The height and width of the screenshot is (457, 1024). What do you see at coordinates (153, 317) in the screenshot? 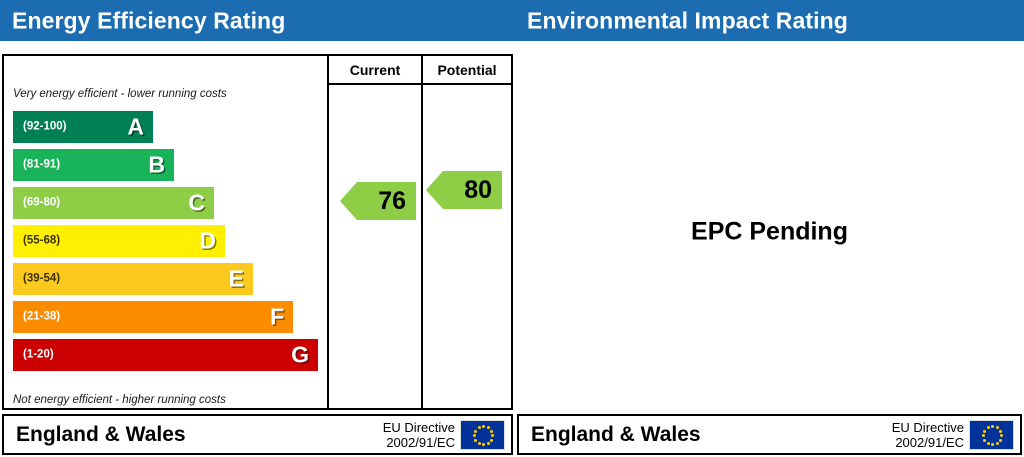
I see `band-f: (21-38) F` at bounding box center [153, 317].